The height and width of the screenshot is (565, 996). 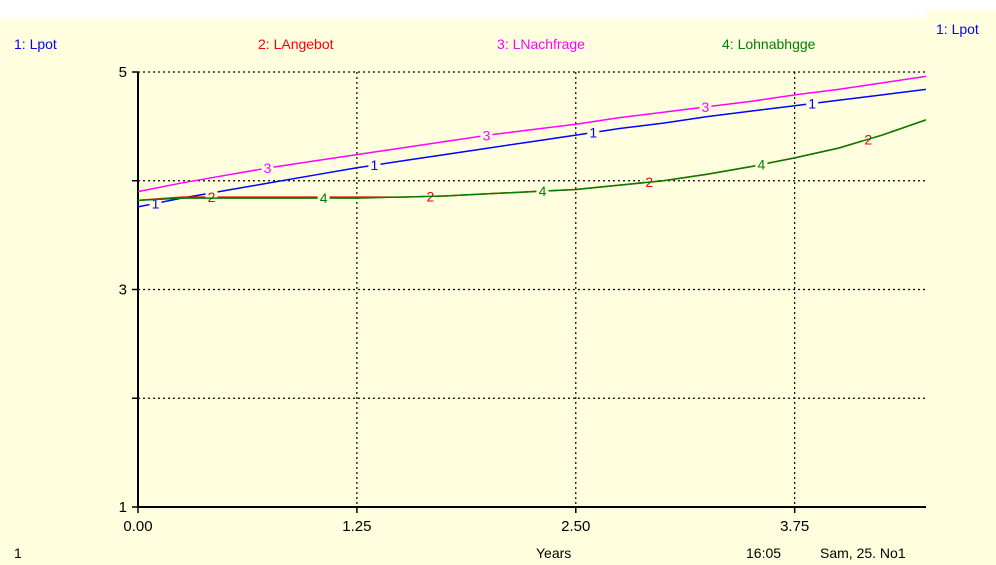 What do you see at coordinates (764, 553) in the screenshot?
I see `time-label: 16:05` at bounding box center [764, 553].